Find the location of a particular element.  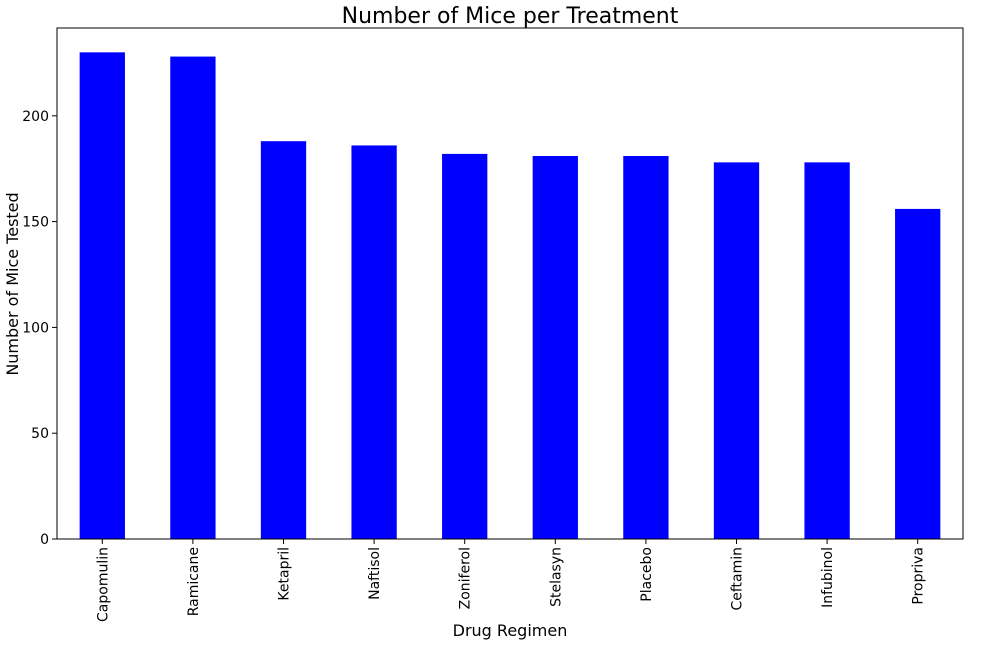

y-axis-label: Number of Mice Tested is located at coordinates (12, 283).